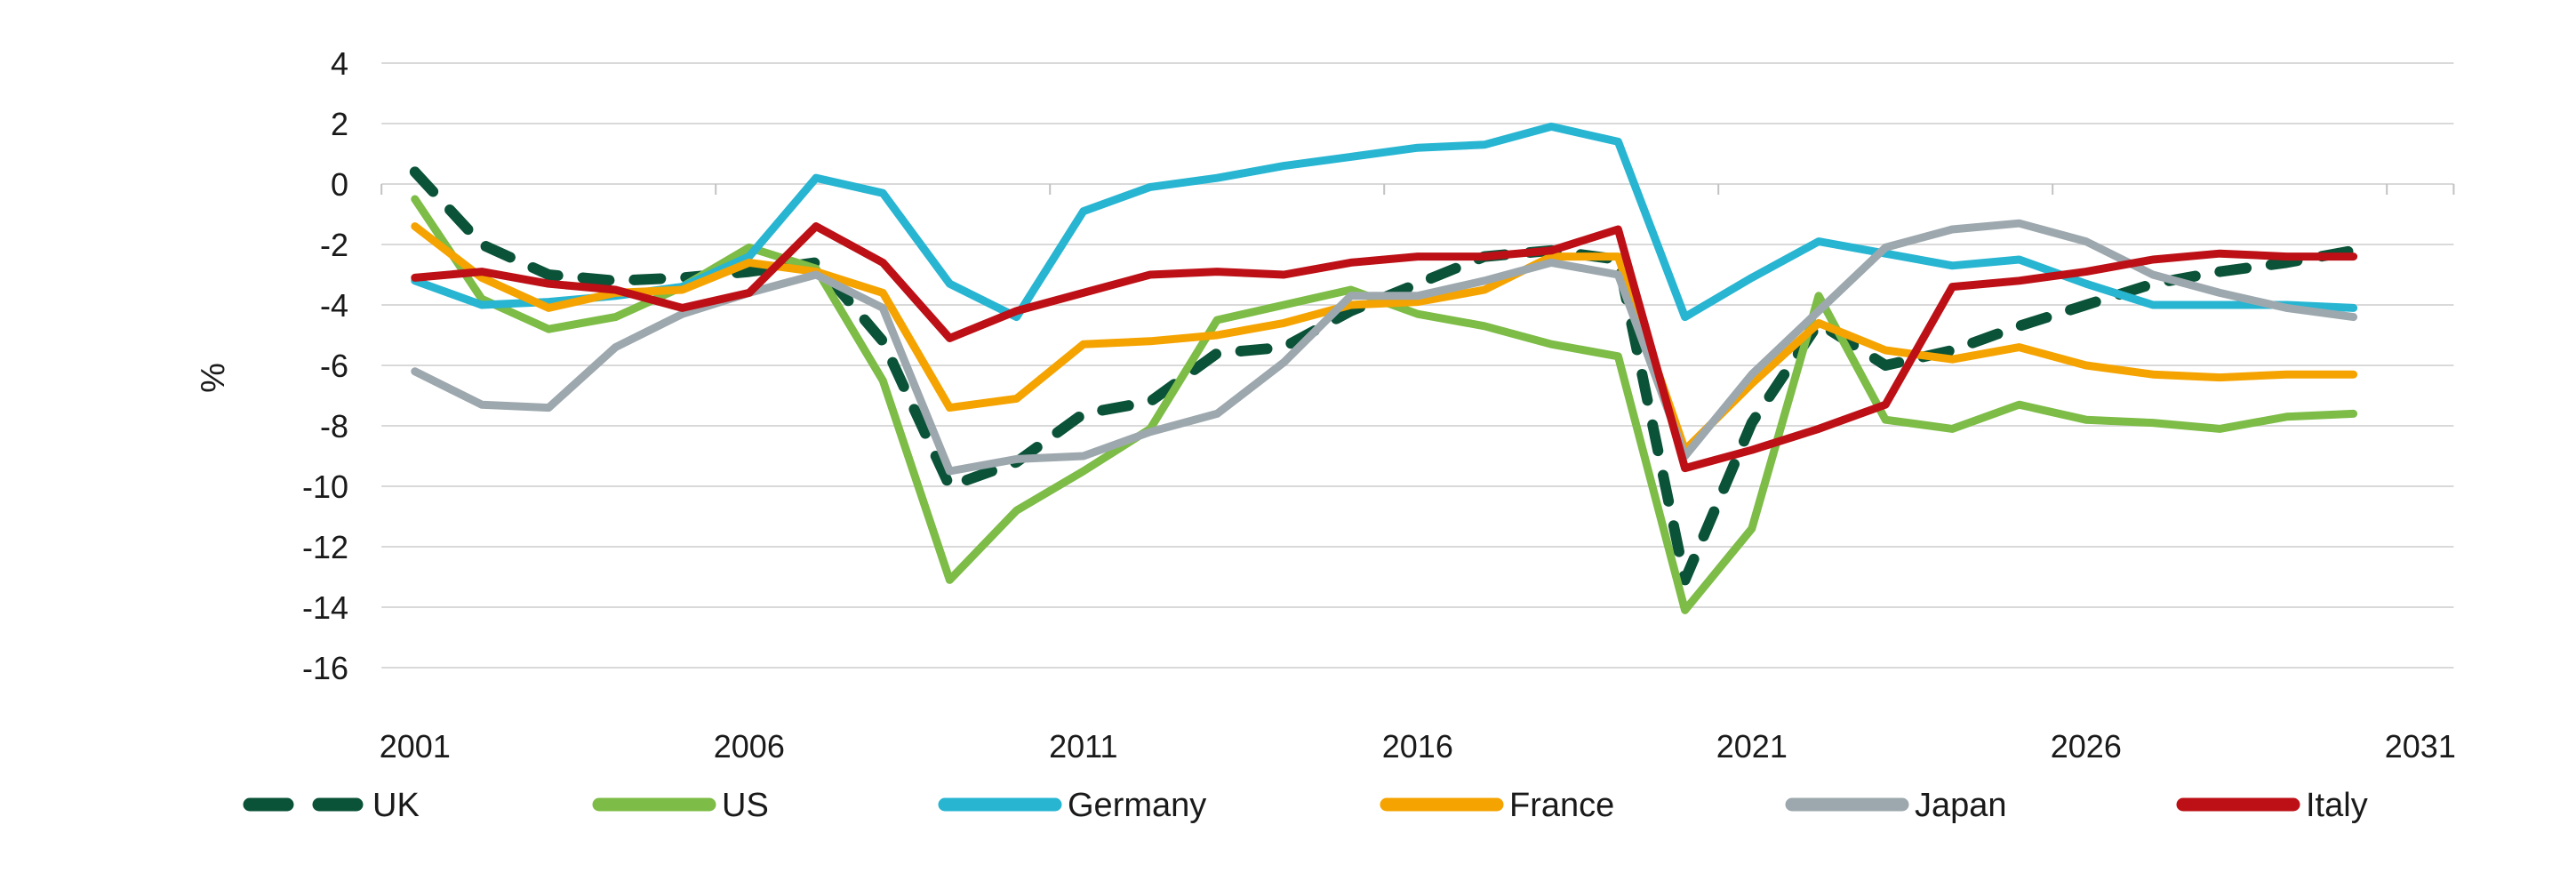 This screenshot has height=889, width=2576. What do you see at coordinates (396, 805) in the screenshot?
I see `legend-label-uk: UK` at bounding box center [396, 805].